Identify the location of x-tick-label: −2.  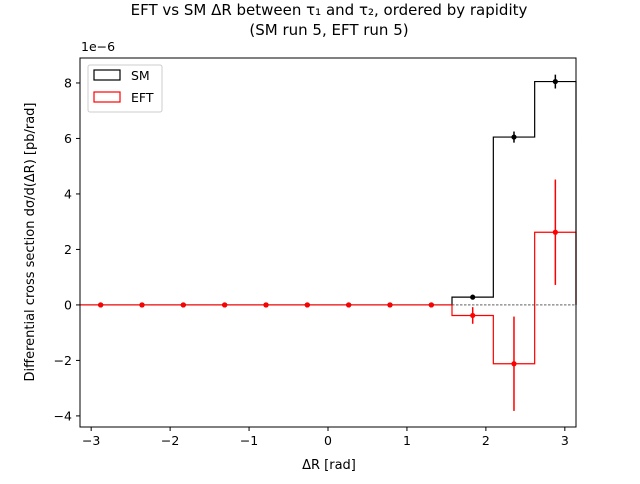
(170, 440).